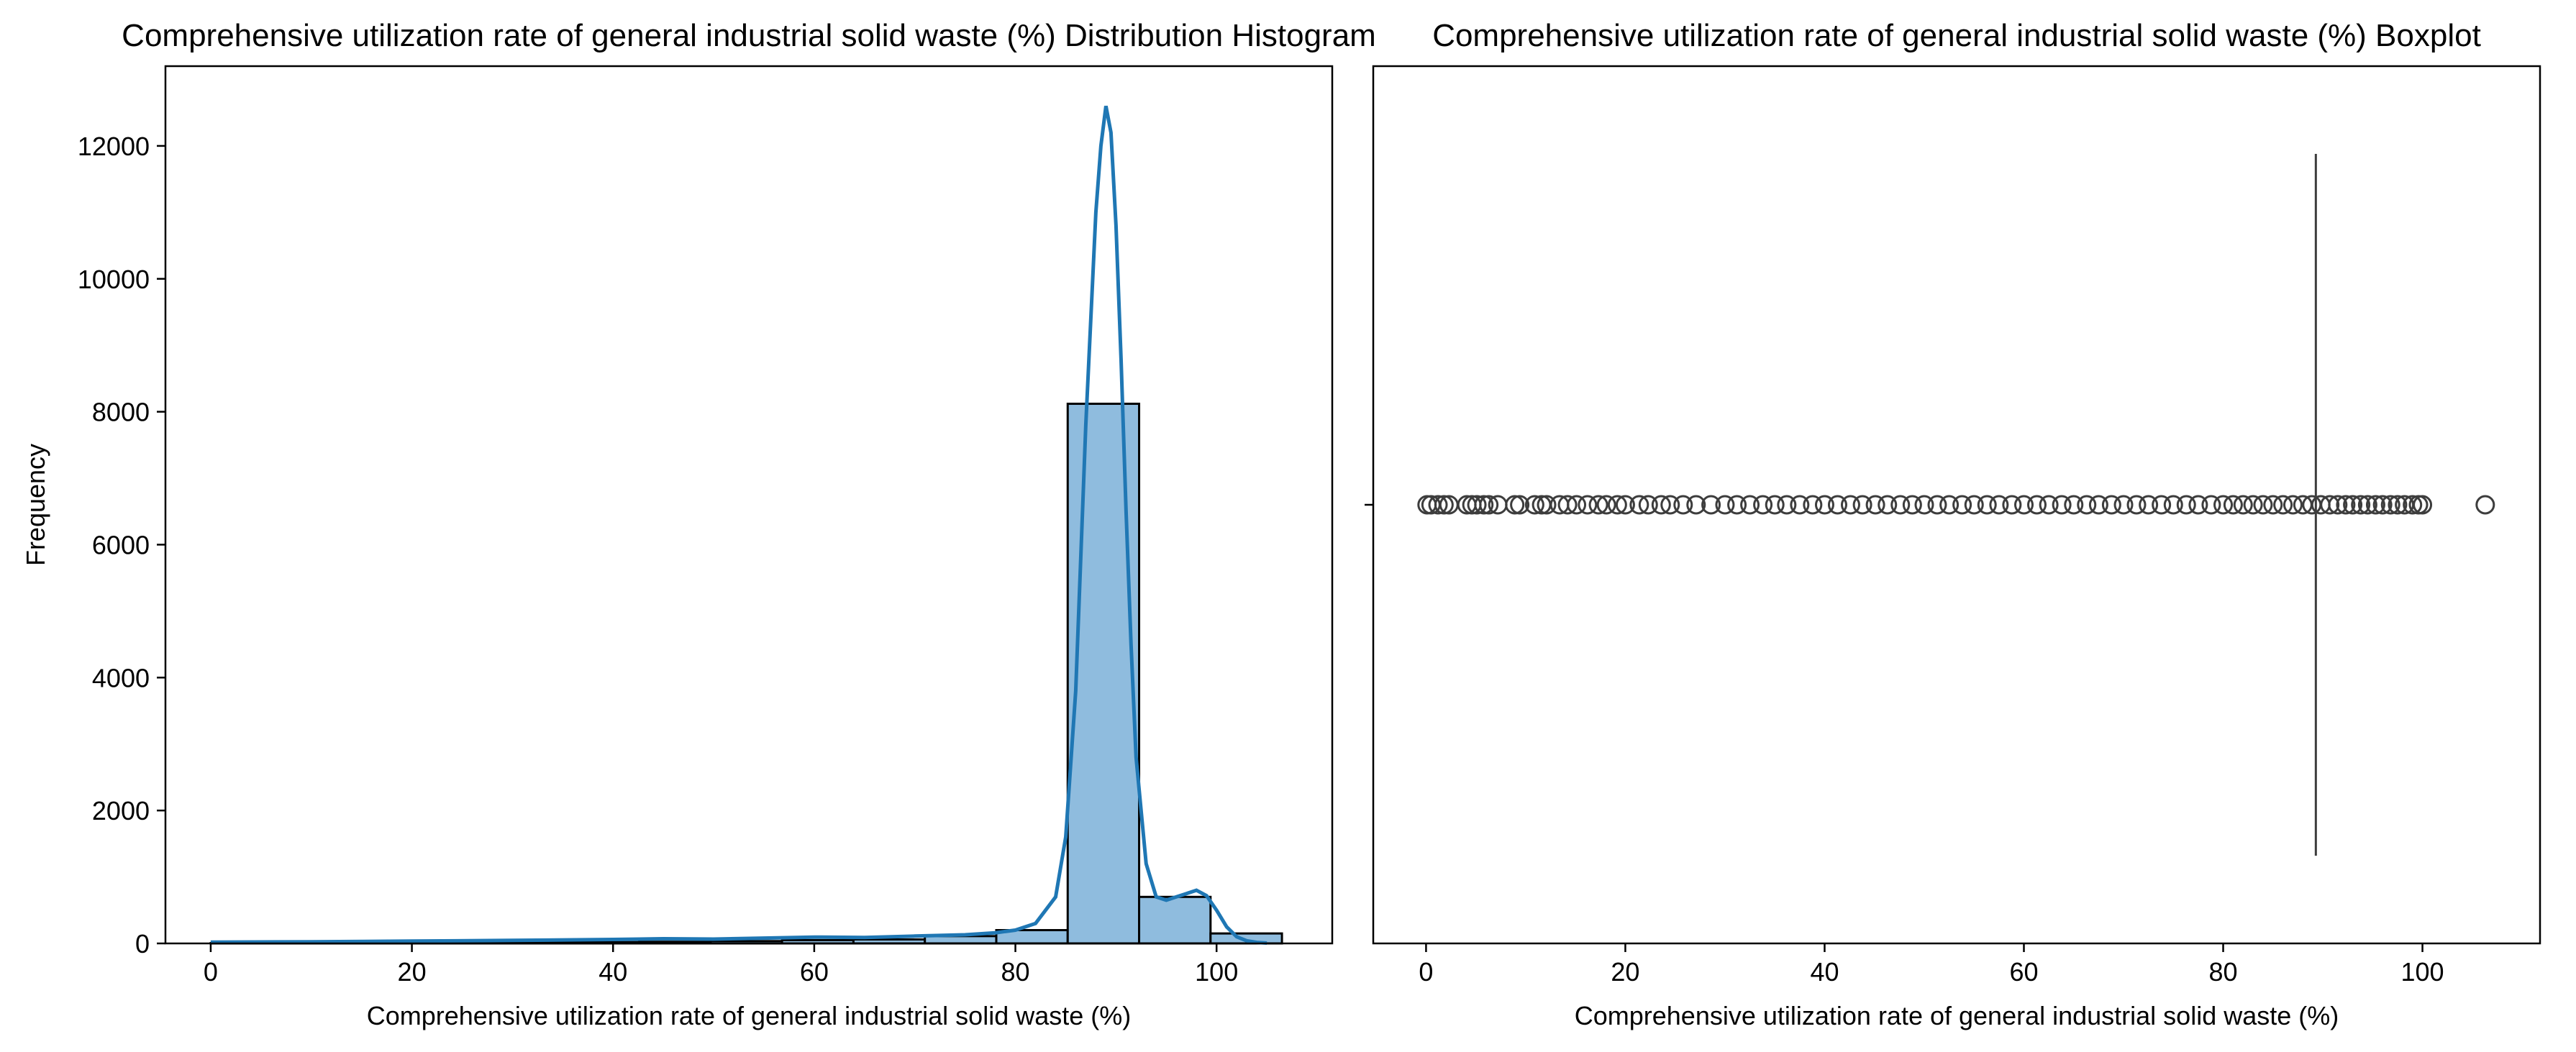 This screenshot has width=2576, height=1052. Describe the element at coordinates (121, 544) in the screenshot. I see `y-tick-label: 6000` at that location.